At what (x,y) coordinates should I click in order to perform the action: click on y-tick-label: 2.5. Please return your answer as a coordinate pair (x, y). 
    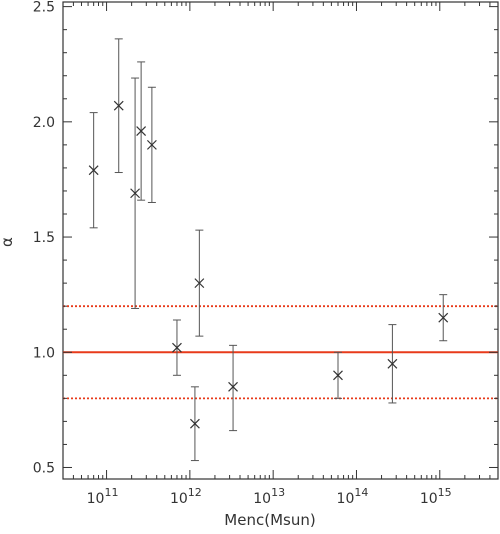
    Looking at the image, I should click on (44, 8).